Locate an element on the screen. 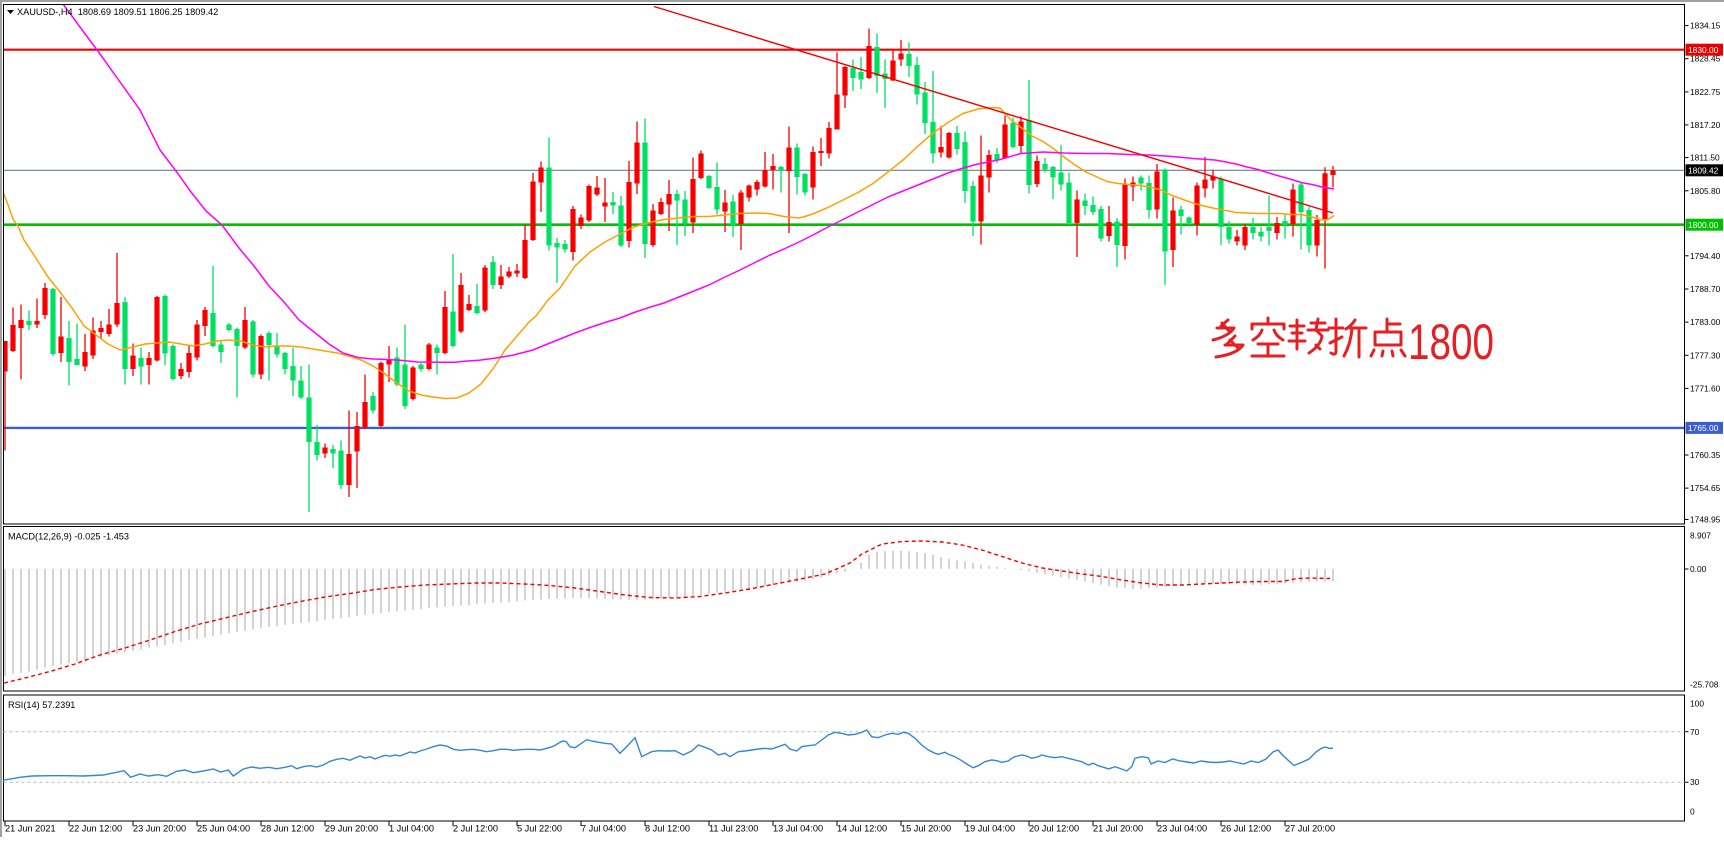 The width and height of the screenshot is (1724, 842). svg-text: 28 Jun 12:00 is located at coordinates (287, 829).